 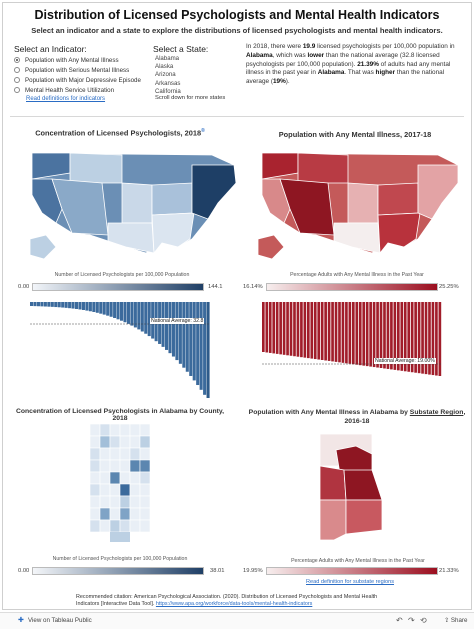 I want to click on state-item-arkansas: Arkansas, so click(x=168, y=83).